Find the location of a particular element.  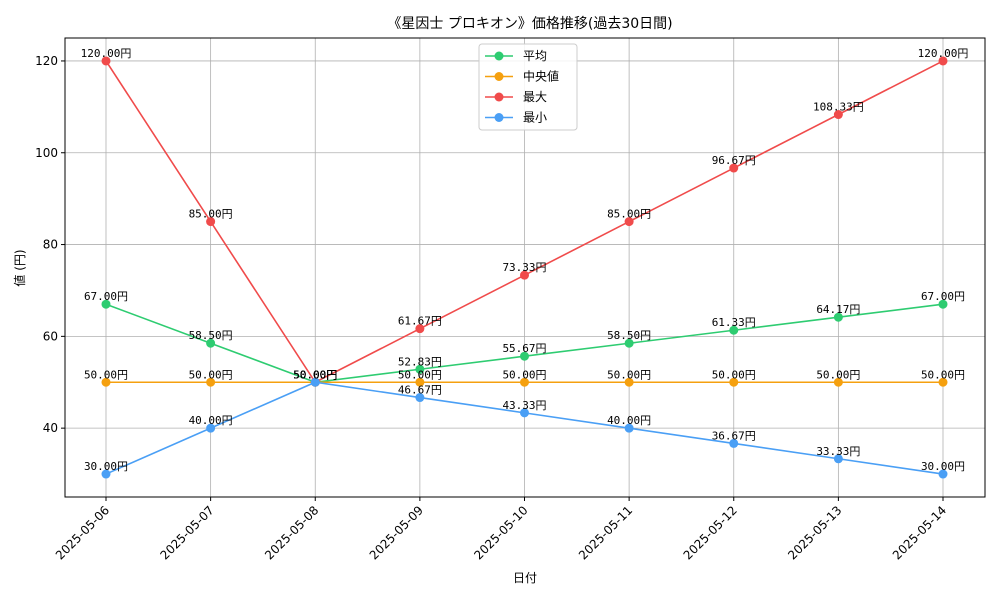

x-tick-label: 2025-05-10 is located at coordinates (500, 532).